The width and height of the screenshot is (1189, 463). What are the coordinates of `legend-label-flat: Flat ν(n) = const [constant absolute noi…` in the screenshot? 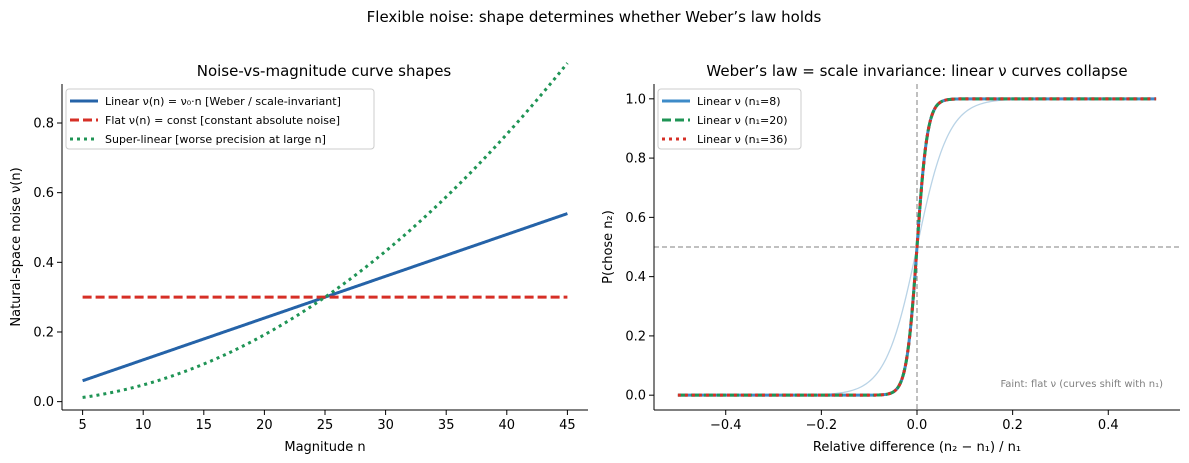 It's located at (222, 120).